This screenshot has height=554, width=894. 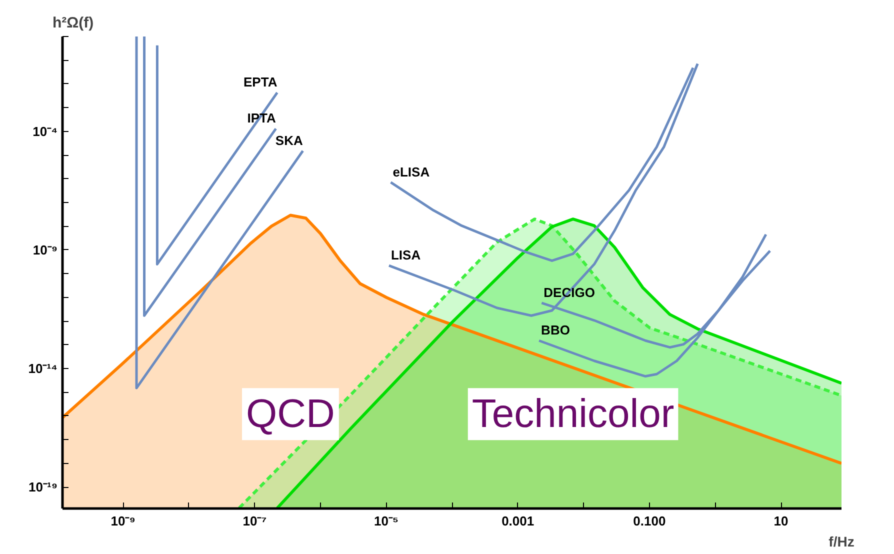 What do you see at coordinates (406, 255) in the screenshot?
I see `series-label: LISA` at bounding box center [406, 255].